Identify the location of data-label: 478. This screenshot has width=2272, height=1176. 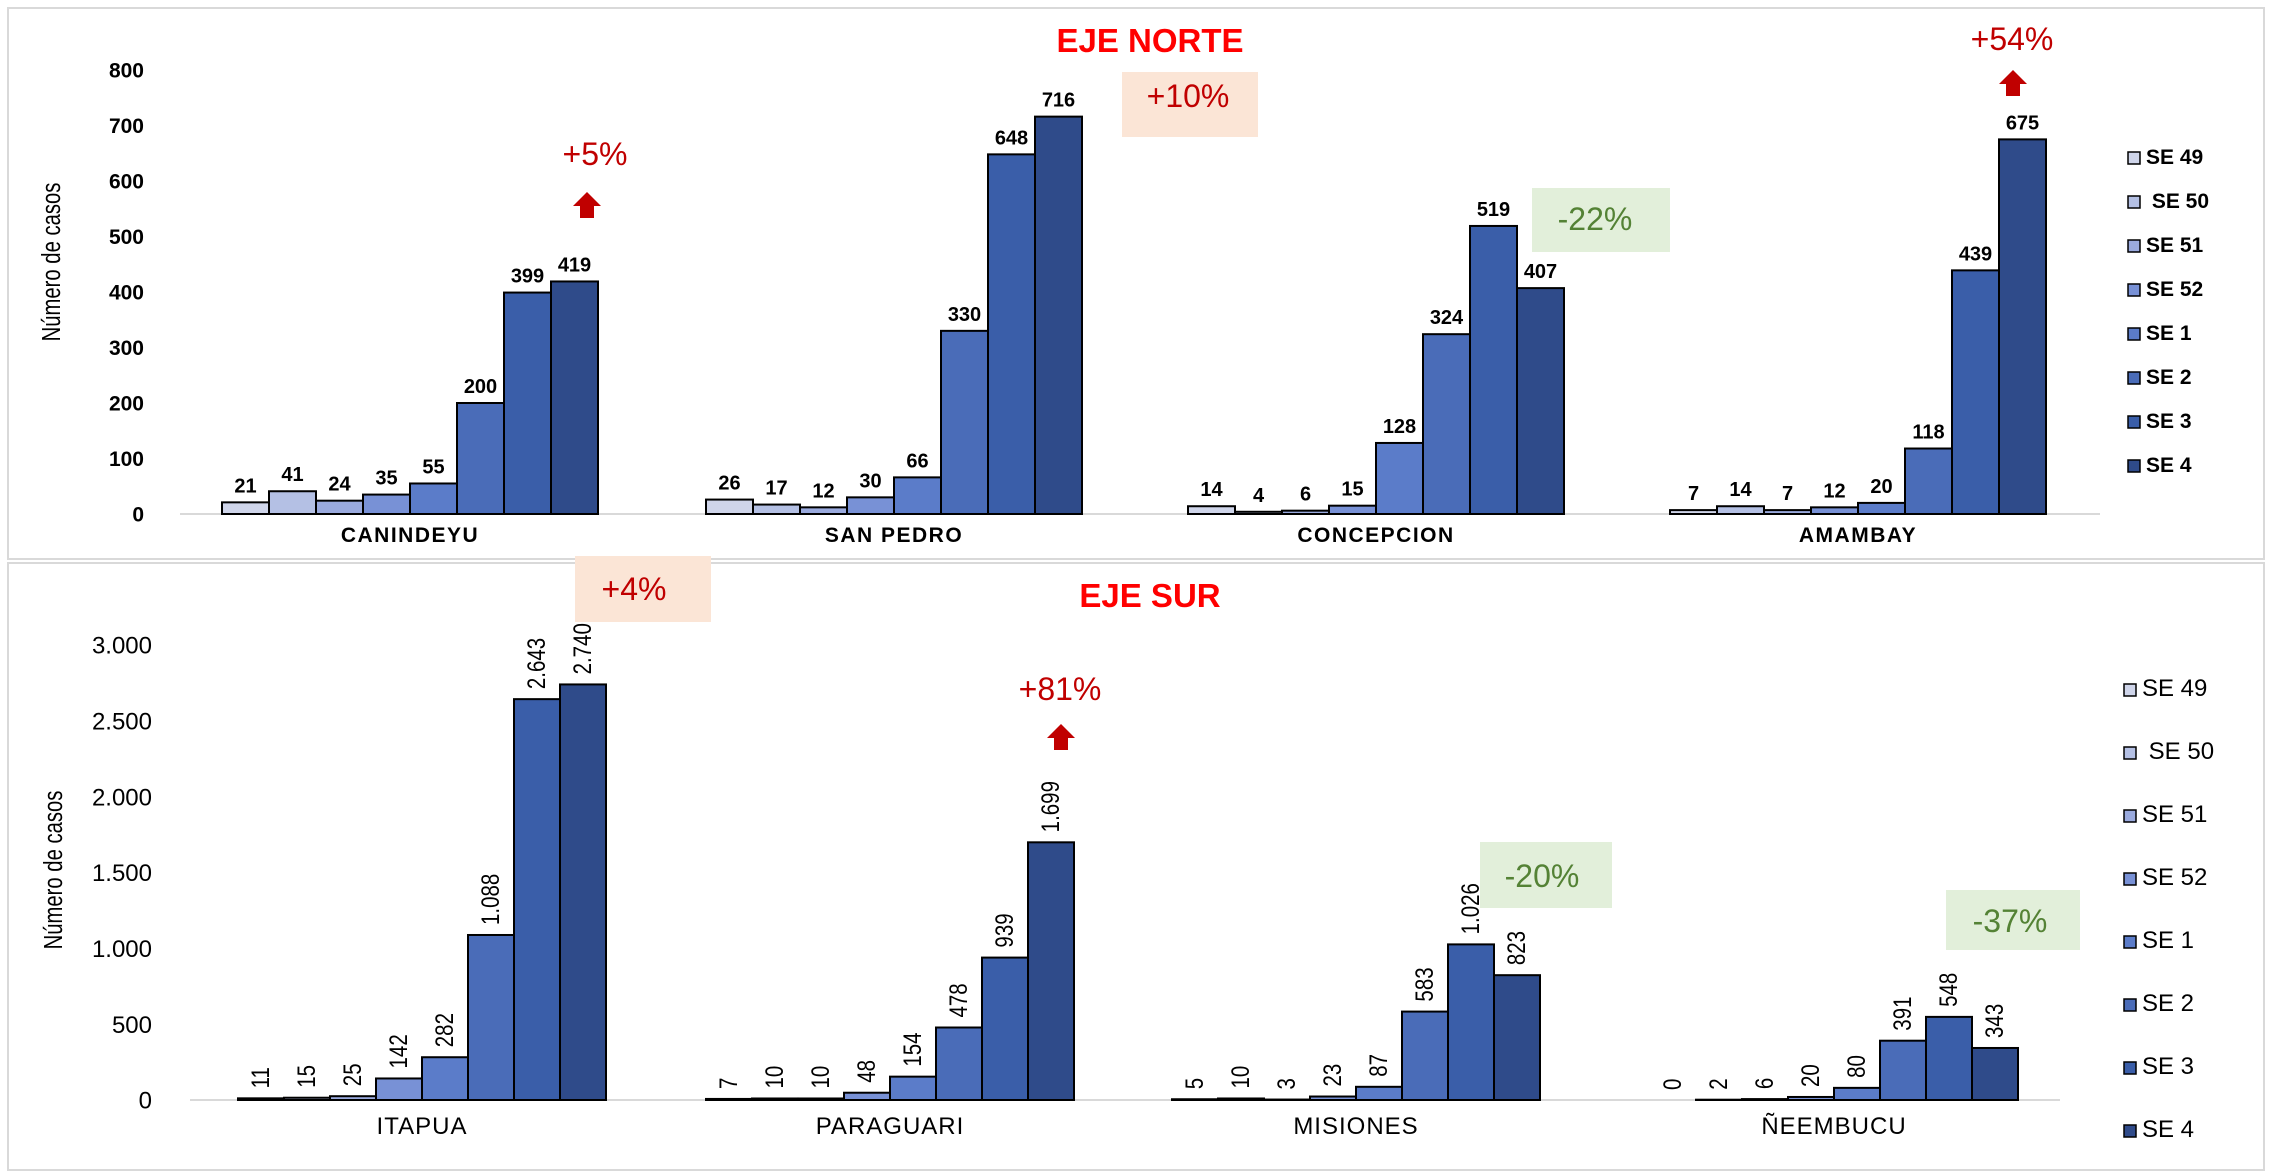
(958, 1000).